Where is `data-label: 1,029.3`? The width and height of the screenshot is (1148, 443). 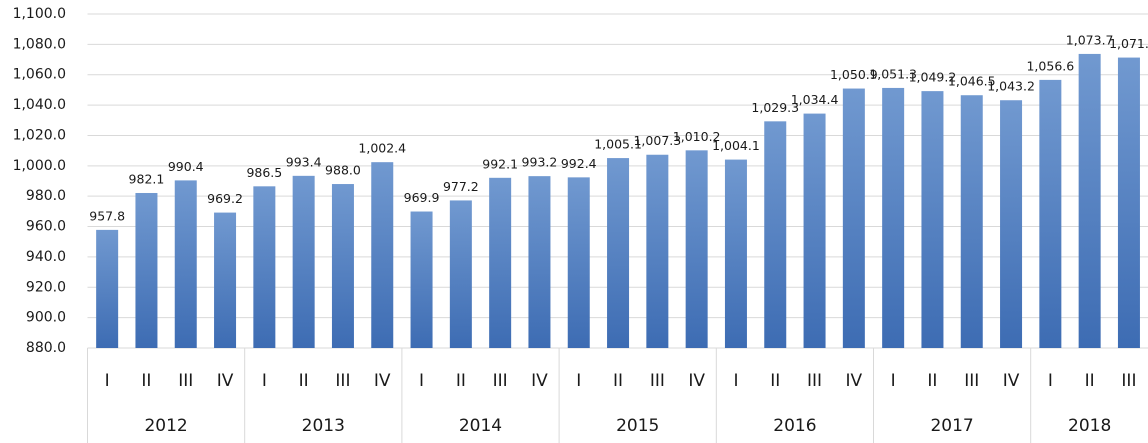
data-label: 1,029.3 is located at coordinates (775, 107).